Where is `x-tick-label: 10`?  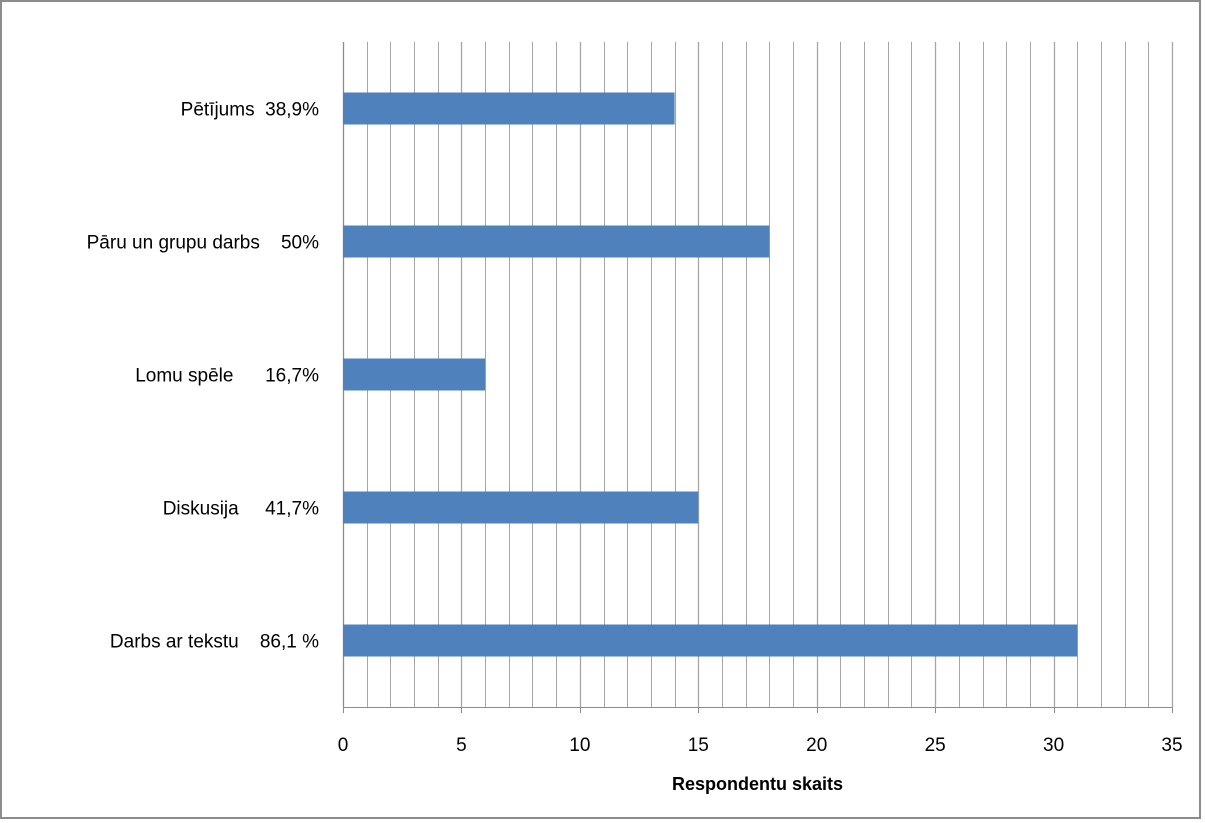 x-tick-label: 10 is located at coordinates (579, 745).